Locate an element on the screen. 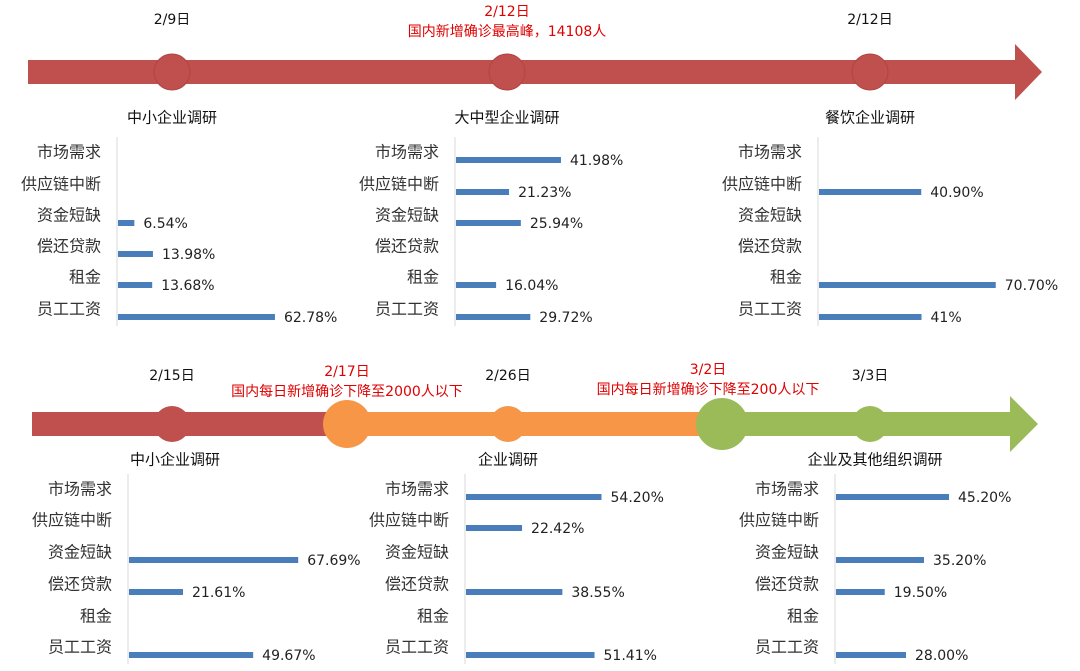 This screenshot has height=671, width=1080. value-label: 6.54% is located at coordinates (165, 224).